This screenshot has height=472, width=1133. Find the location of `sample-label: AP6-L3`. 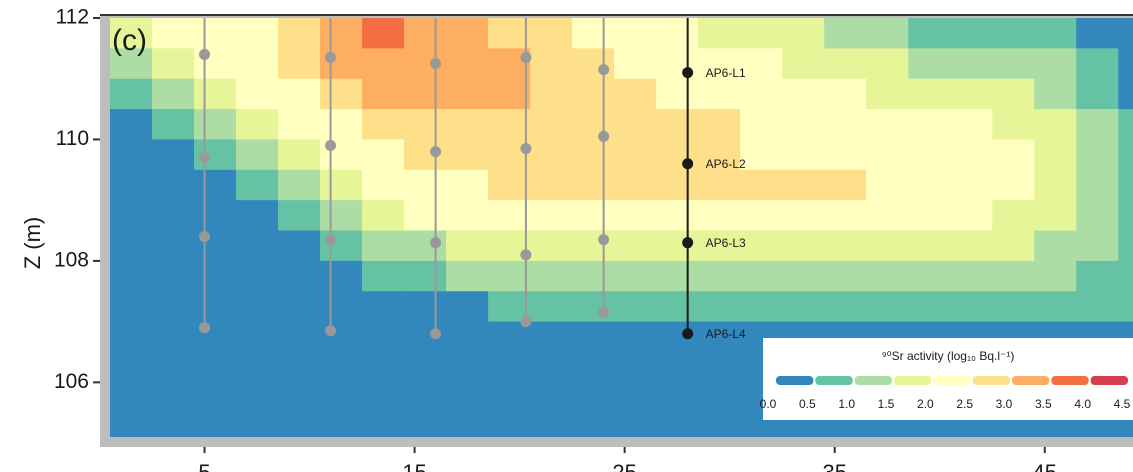

sample-label: AP6-L3 is located at coordinates (726, 243).